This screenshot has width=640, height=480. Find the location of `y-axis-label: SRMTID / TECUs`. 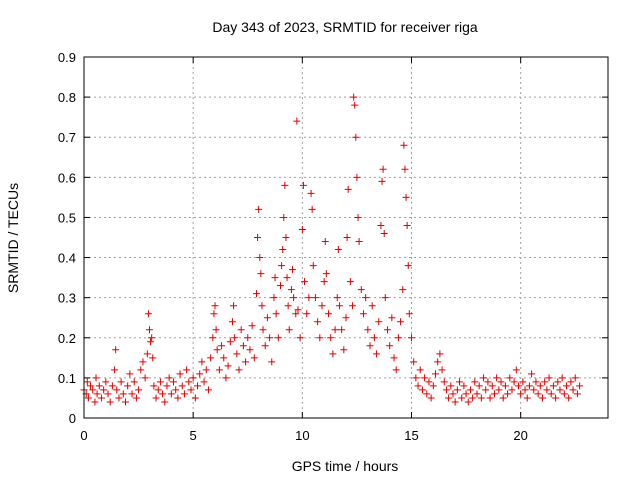

y-axis-label: SRMTID / TECUs is located at coordinates (13, 238).